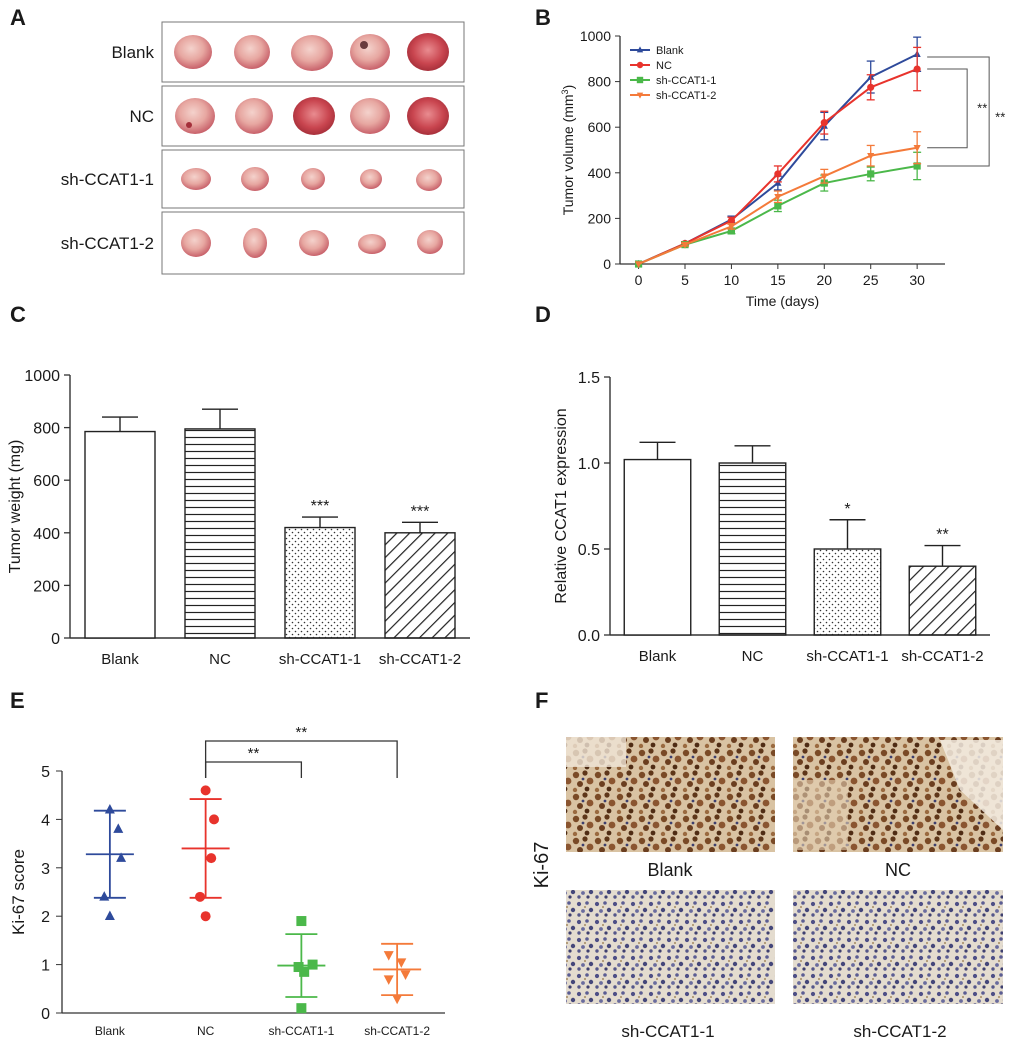 The width and height of the screenshot is (1020, 1045). What do you see at coordinates (45, 966) in the screenshot?
I see `y-tick-label: 1` at bounding box center [45, 966].